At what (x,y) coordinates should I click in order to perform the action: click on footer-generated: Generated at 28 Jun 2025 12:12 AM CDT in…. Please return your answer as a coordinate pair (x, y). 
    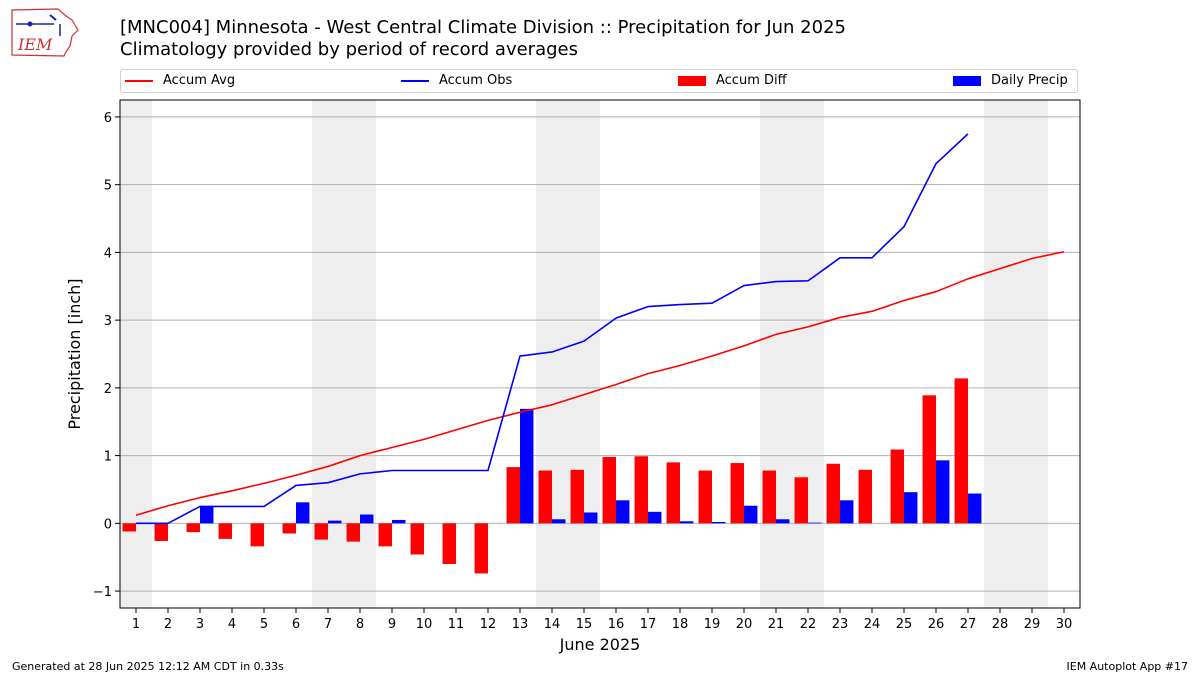
    Looking at the image, I should click on (148, 666).